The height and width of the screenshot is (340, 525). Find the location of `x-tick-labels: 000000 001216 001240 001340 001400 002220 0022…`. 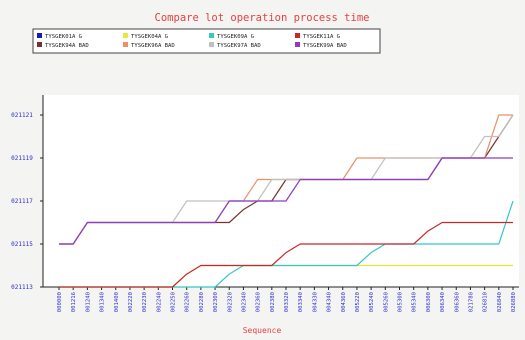

x-tick-labels: 000000 001216 001240 001340 001400 002220 0022… is located at coordinates (287, 299).